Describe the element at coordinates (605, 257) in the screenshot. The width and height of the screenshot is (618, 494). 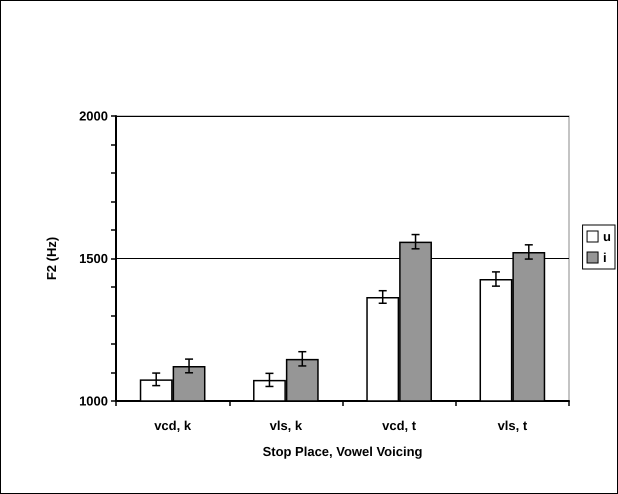
I see `legend-label: i` at that location.